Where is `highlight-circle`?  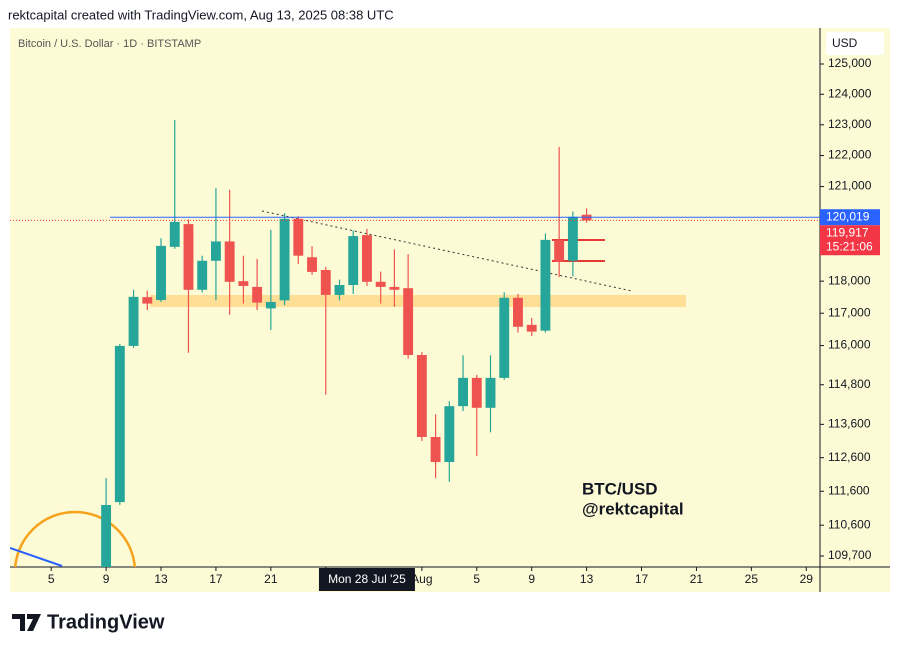 highlight-circle is located at coordinates (75, 538).